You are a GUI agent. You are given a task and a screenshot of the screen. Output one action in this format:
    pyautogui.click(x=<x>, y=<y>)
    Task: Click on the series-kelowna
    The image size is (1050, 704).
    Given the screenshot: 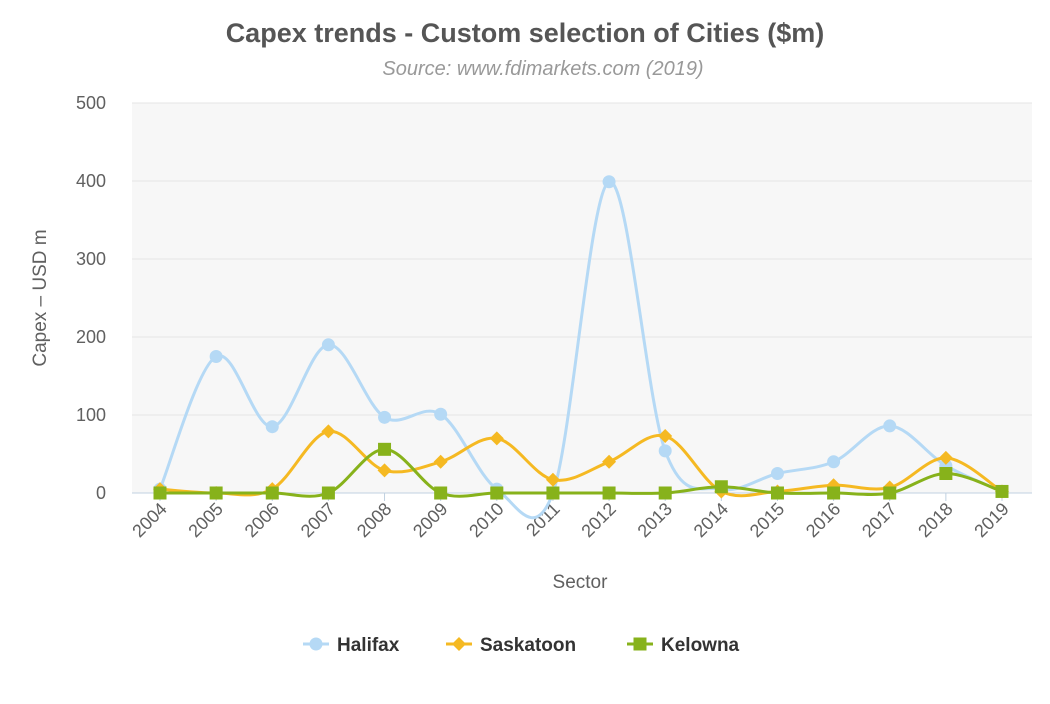 What is the action you would take?
    pyautogui.click(x=581, y=471)
    